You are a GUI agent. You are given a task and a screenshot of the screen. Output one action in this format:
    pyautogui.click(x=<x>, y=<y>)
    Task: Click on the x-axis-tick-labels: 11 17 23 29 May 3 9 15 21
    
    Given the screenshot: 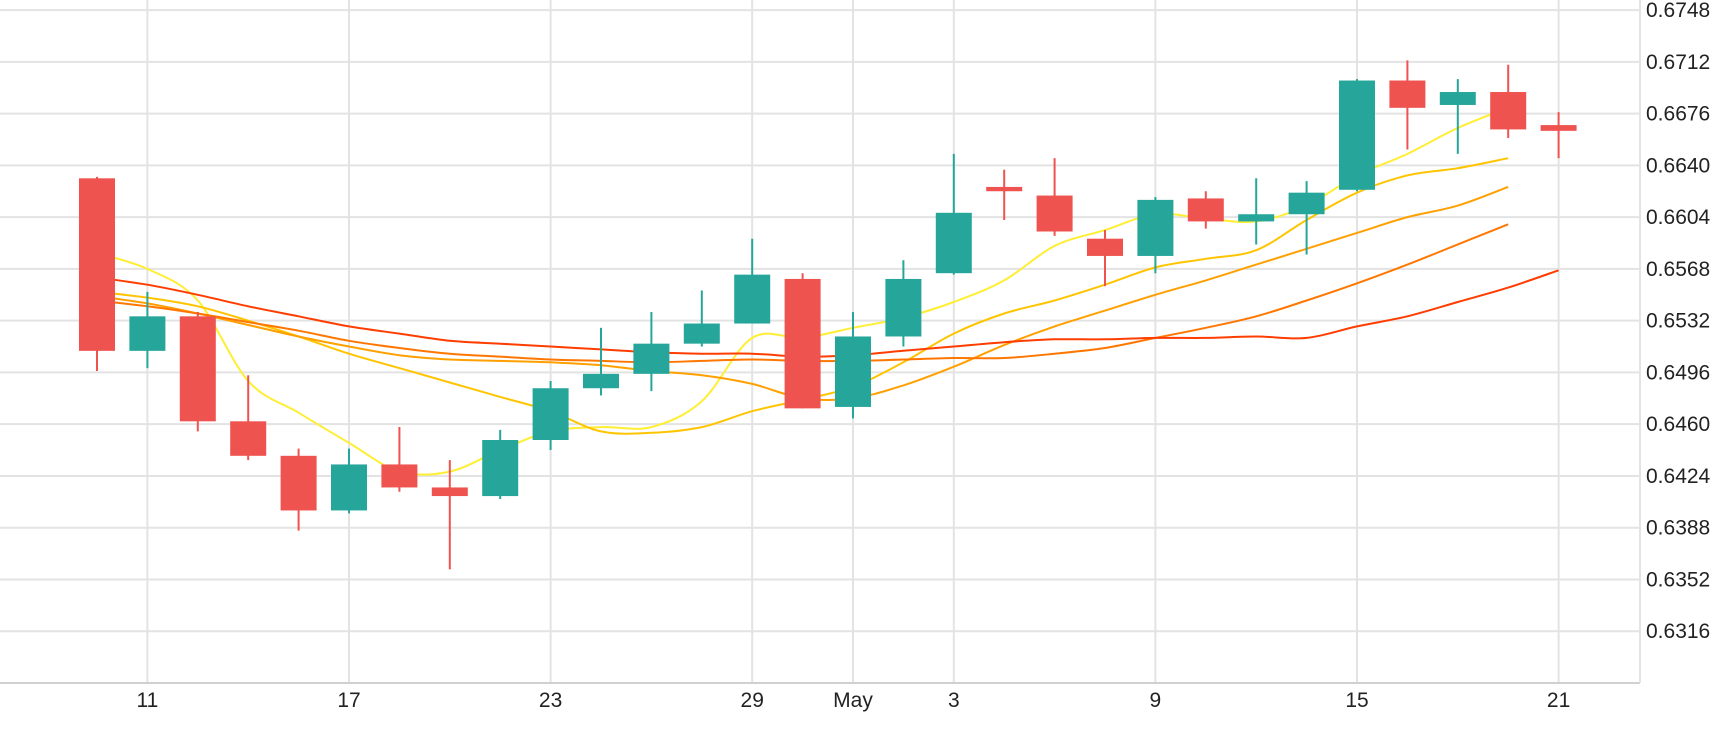 What is the action you would take?
    pyautogui.click(x=853, y=700)
    